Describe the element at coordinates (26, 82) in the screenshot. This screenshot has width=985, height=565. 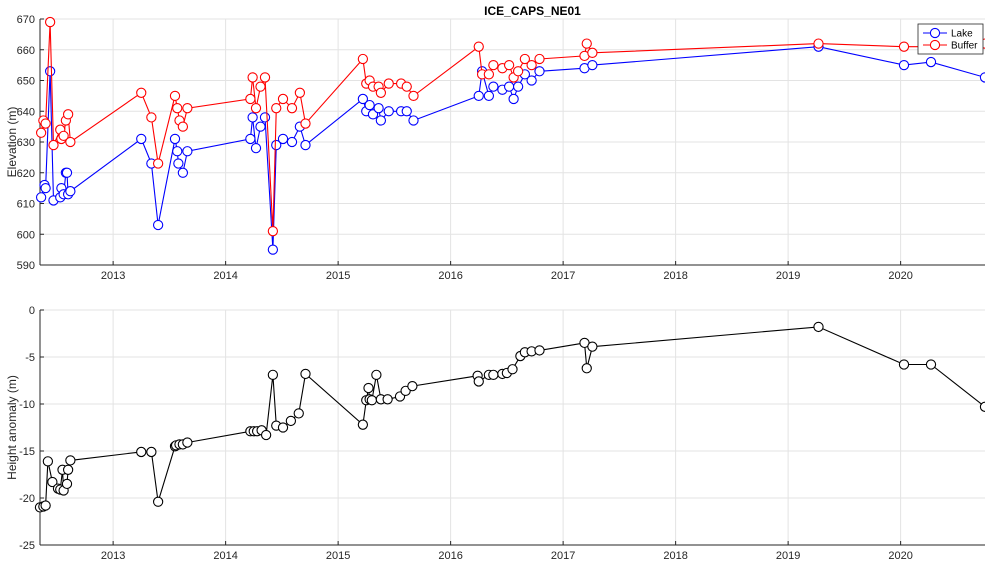
I see `y-tick-label: 650` at that location.